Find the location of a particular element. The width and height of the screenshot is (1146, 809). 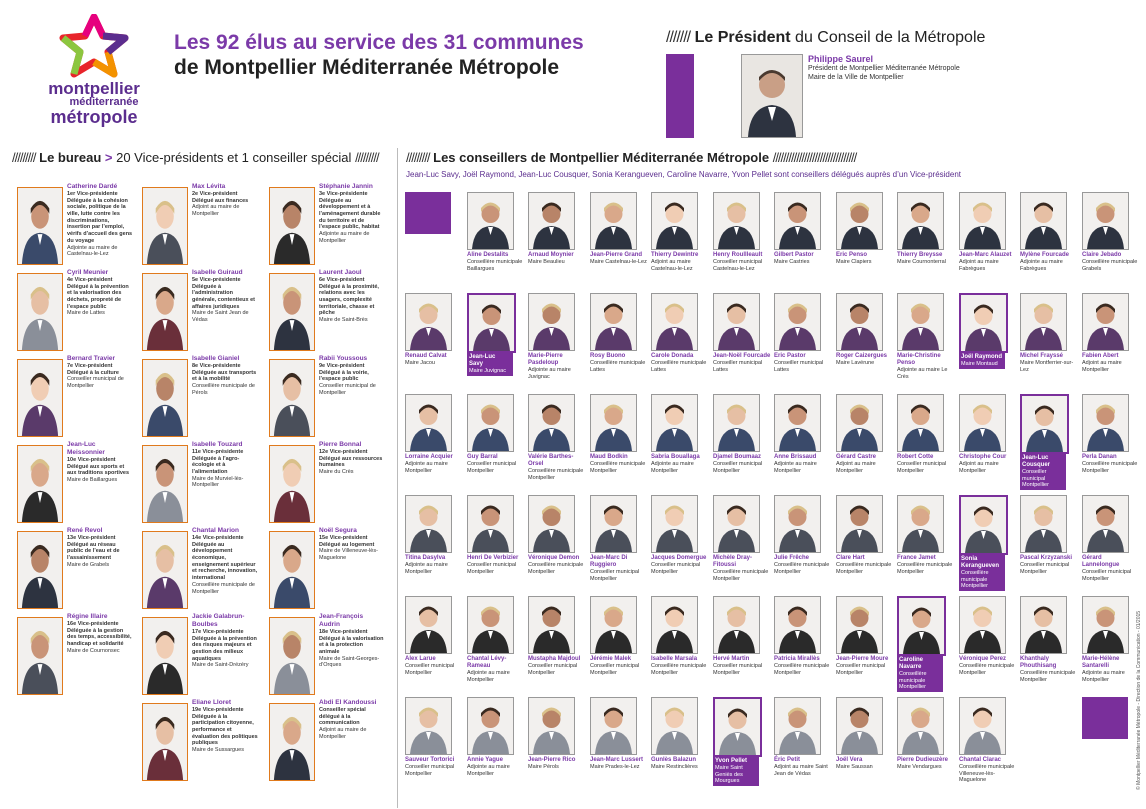

conseiller-name: Valérie Barthes-Orsel is located at coordinates (551, 461).